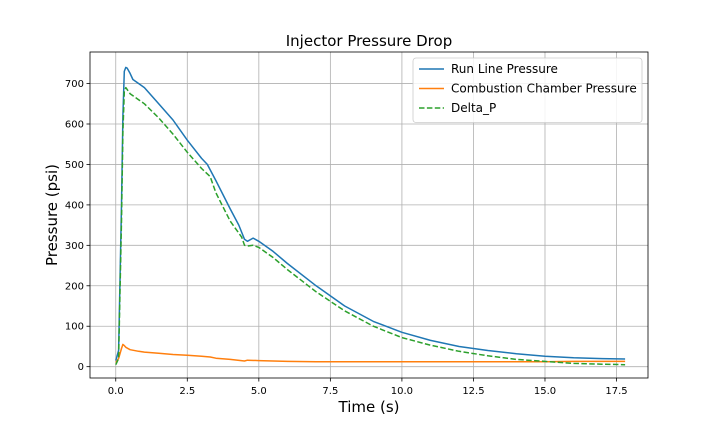 The width and height of the screenshot is (720, 432). I want to click on x-tick-label: 2.5, so click(187, 391).